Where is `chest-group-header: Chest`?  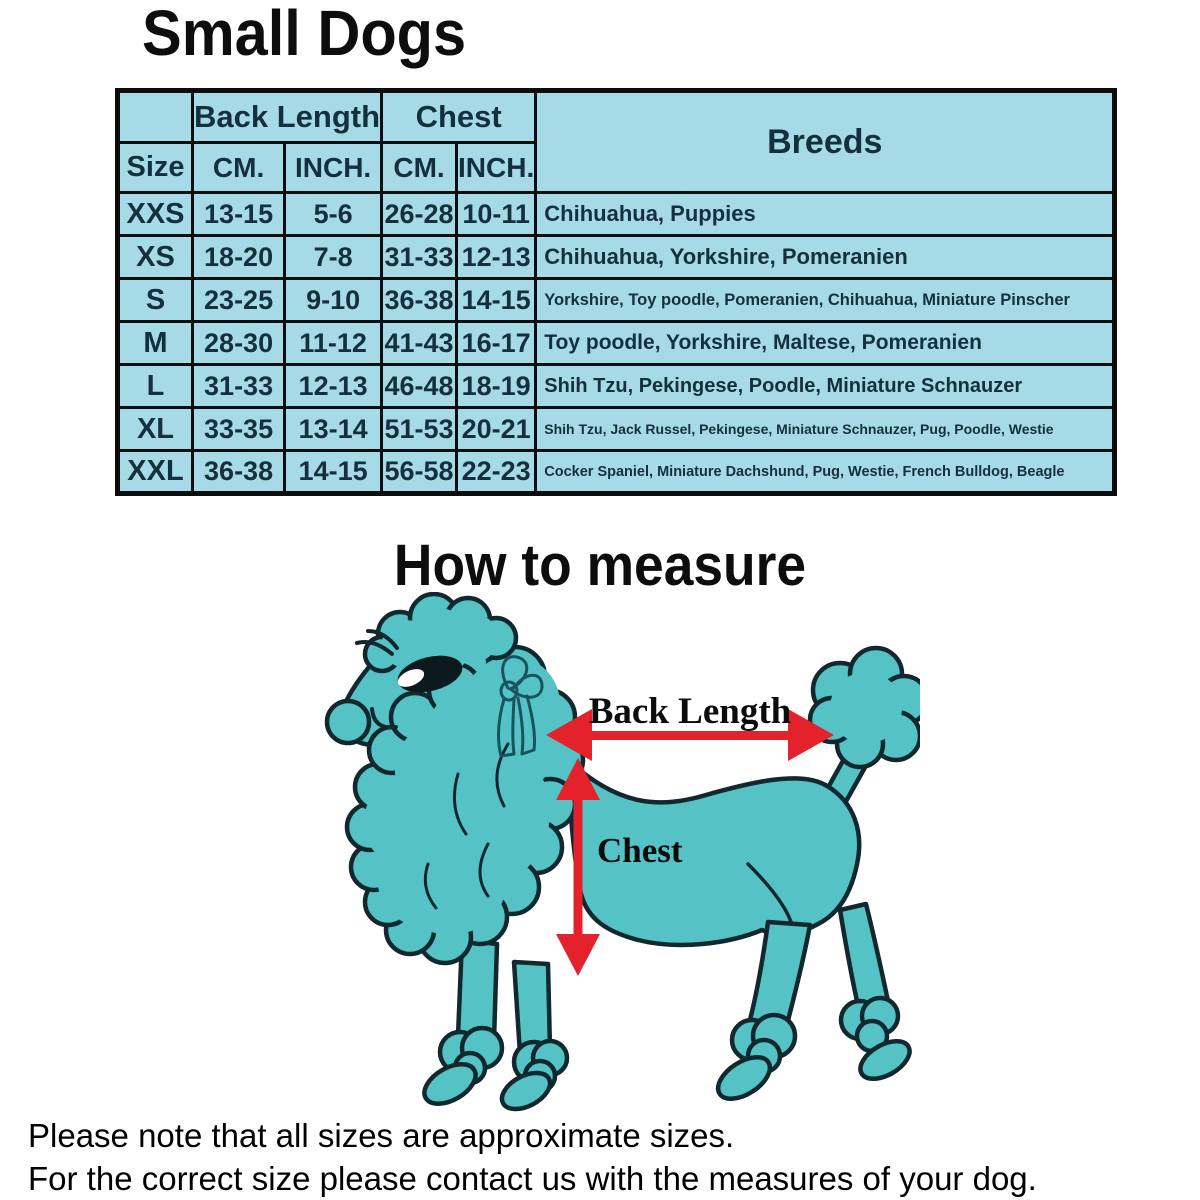
chest-group-header: Chest is located at coordinates (459, 116).